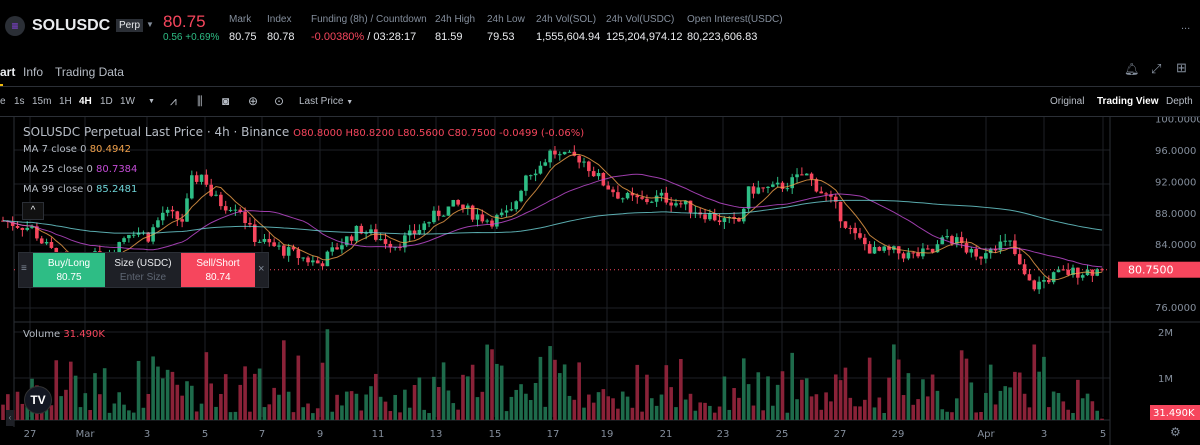 This screenshot has height=445, width=1200. Describe the element at coordinates (173, 101) in the screenshot. I see `indicator-icon: ⩘` at that location.